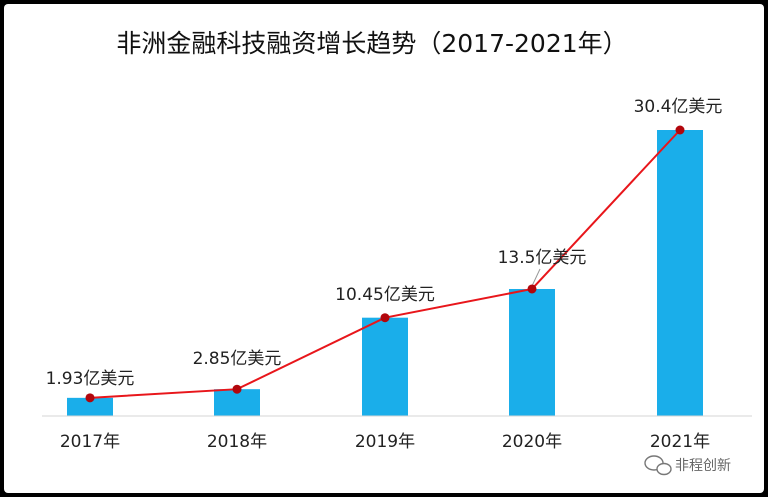 Image resolution: width=768 pixels, height=497 pixels. What do you see at coordinates (703, 466) in the screenshot?
I see `watermark-text: 非程创新` at bounding box center [703, 466].